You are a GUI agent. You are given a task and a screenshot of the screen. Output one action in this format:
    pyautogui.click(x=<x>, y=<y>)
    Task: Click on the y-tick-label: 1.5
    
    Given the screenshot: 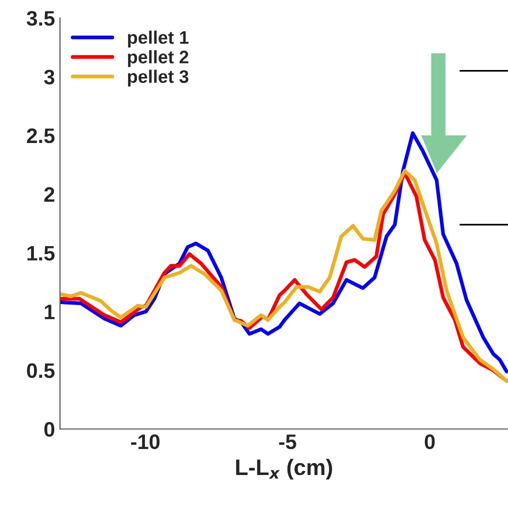 What is the action you would take?
    pyautogui.click(x=41, y=253)
    